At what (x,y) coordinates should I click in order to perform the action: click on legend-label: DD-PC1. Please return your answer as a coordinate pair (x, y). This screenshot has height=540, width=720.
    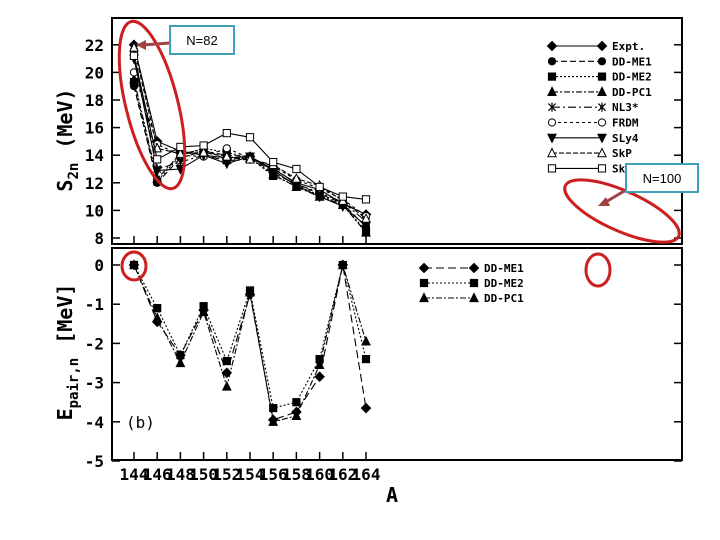
    Looking at the image, I should click on (632, 92).